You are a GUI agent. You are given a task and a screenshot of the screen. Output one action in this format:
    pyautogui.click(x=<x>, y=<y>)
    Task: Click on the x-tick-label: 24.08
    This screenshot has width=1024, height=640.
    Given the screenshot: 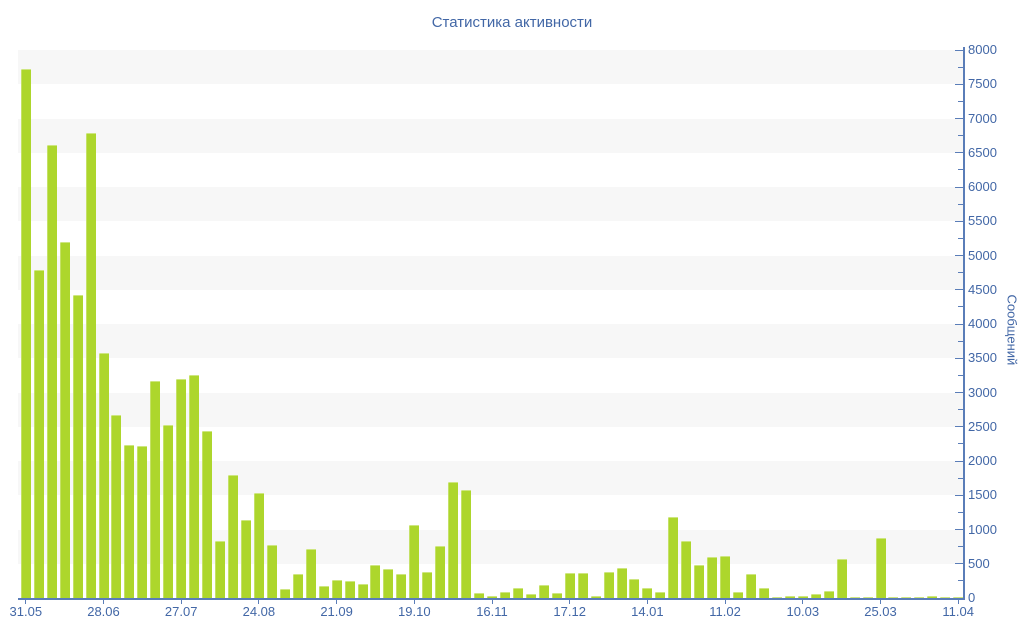 What is the action you would take?
    pyautogui.click(x=259, y=611)
    